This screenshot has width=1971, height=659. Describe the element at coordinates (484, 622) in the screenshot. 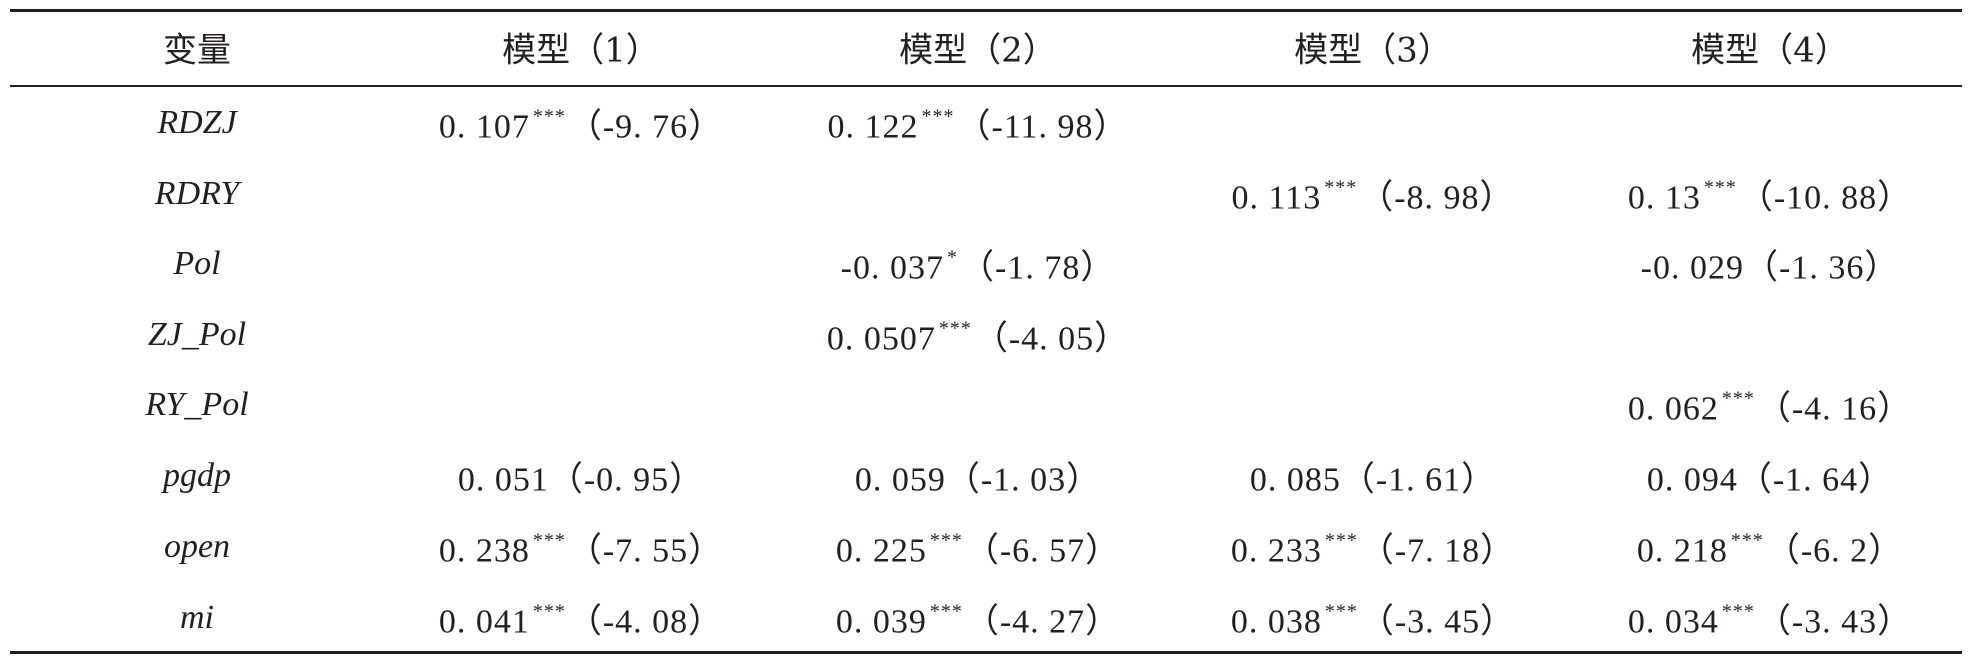

I see `coefficient: 0. 041` at that location.